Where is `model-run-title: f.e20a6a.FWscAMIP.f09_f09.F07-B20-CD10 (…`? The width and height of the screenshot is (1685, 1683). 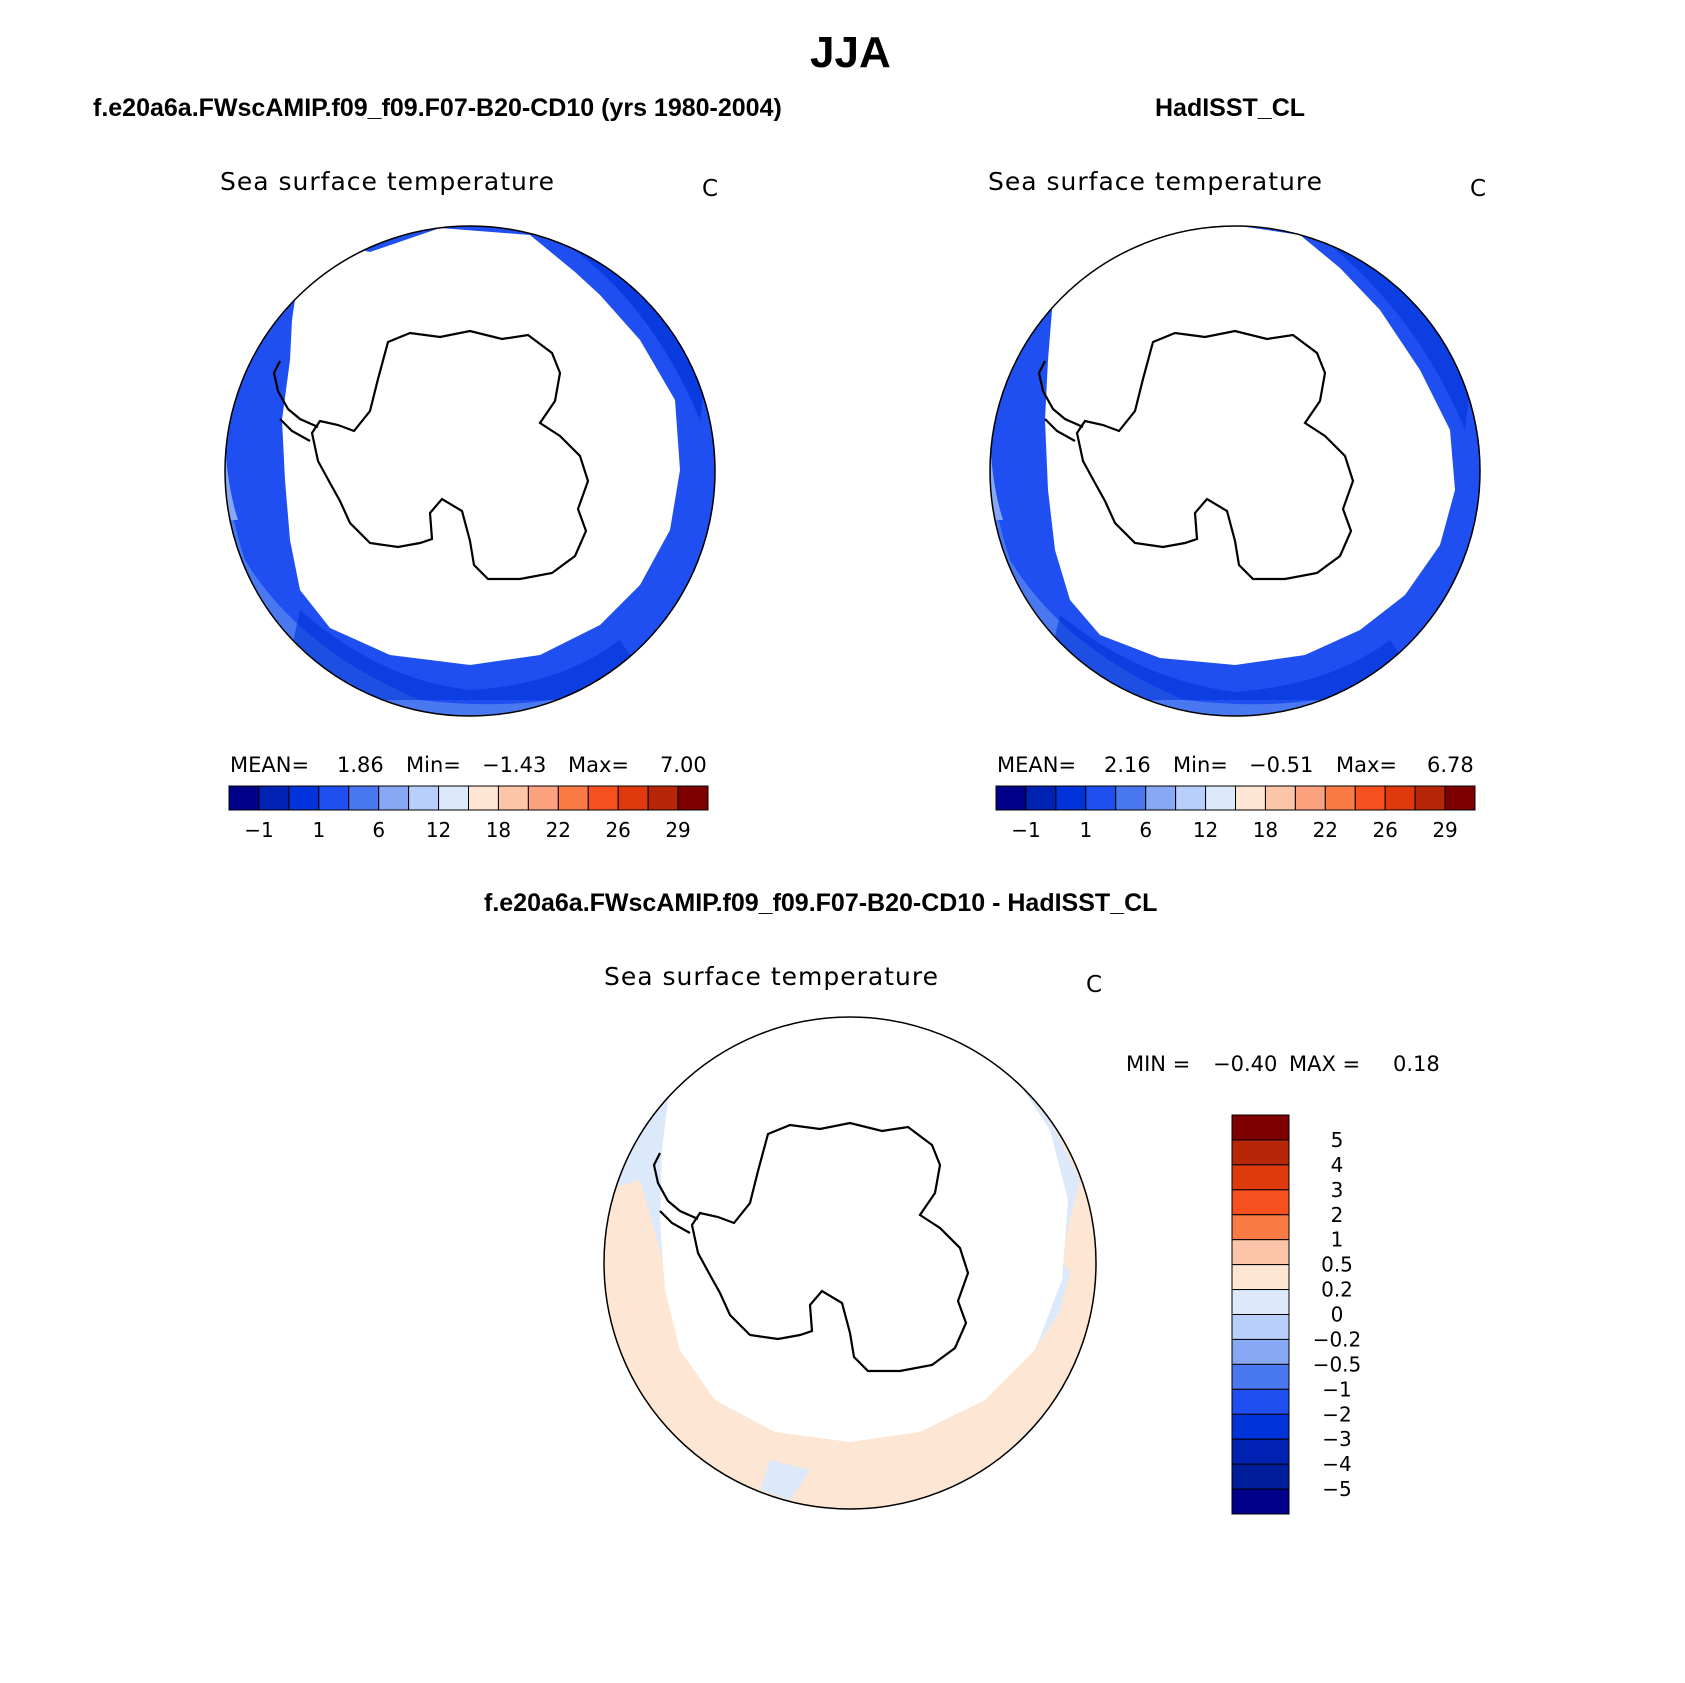
model-run-title: f.e20a6a.FWscAMIP.f09_f09.F07-B20-CD10 (… is located at coordinates (437, 108).